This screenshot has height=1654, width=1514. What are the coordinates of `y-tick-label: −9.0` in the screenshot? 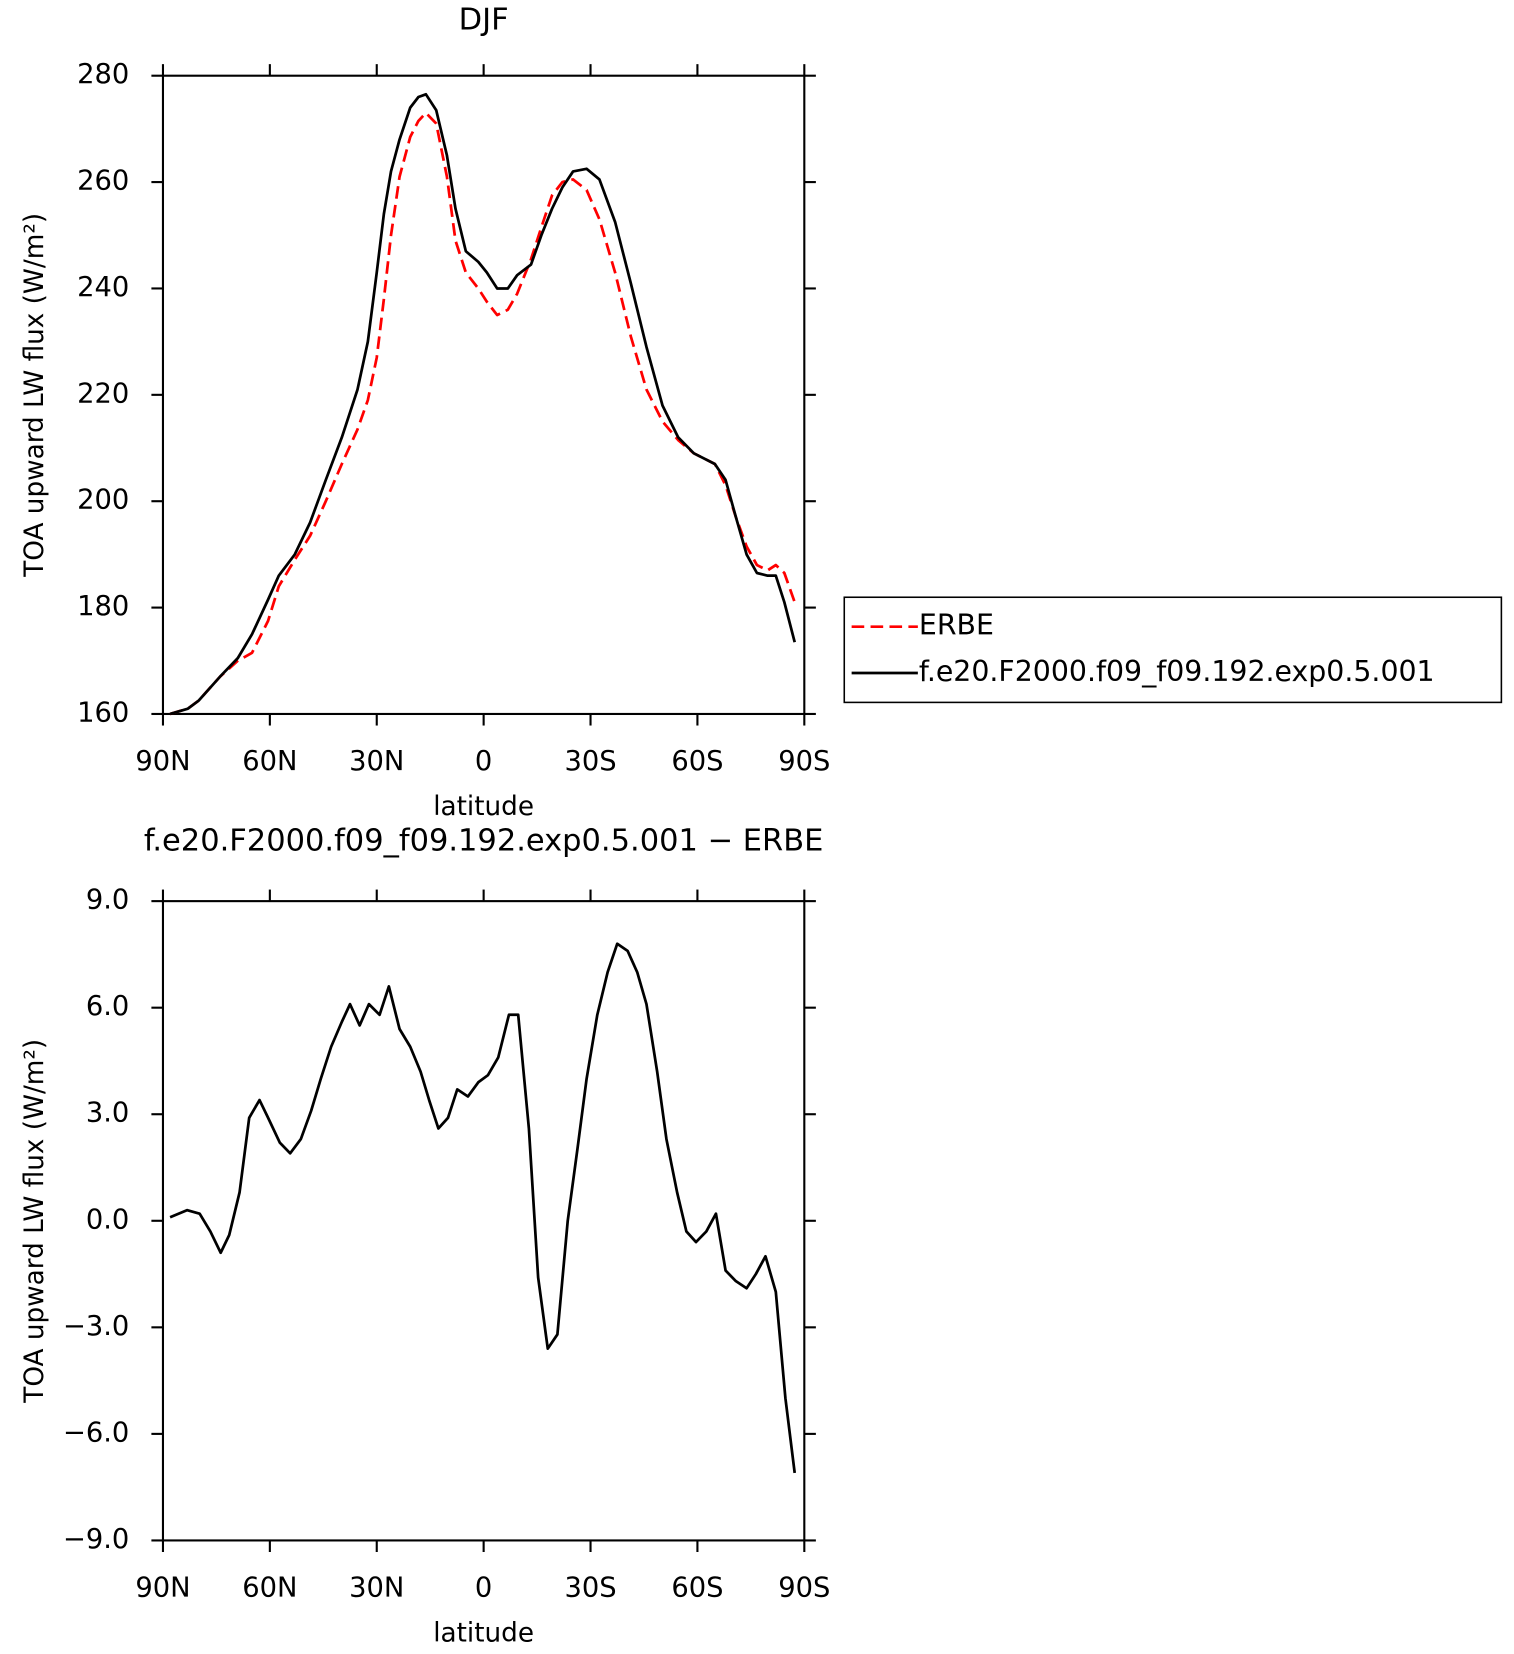 It's located at (96, 1539).